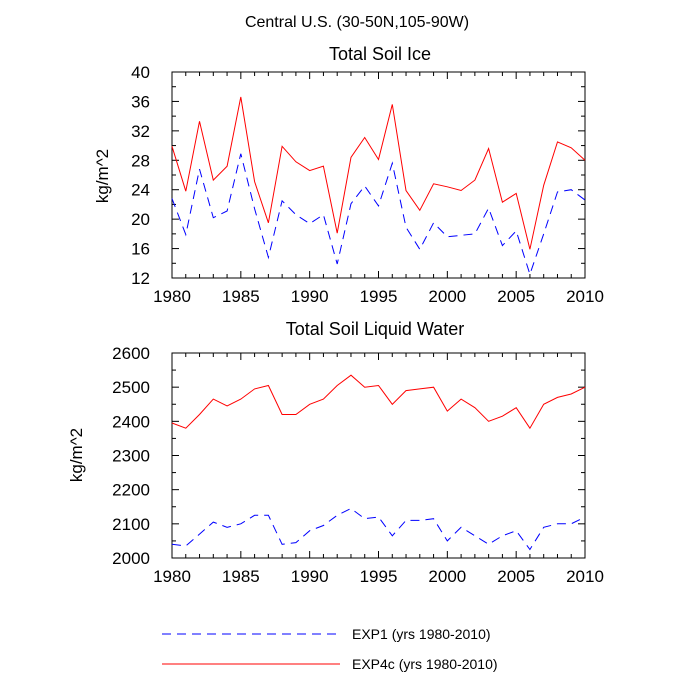  Describe the element at coordinates (140, 72) in the screenshot. I see `y-tick-label: 40` at that location.